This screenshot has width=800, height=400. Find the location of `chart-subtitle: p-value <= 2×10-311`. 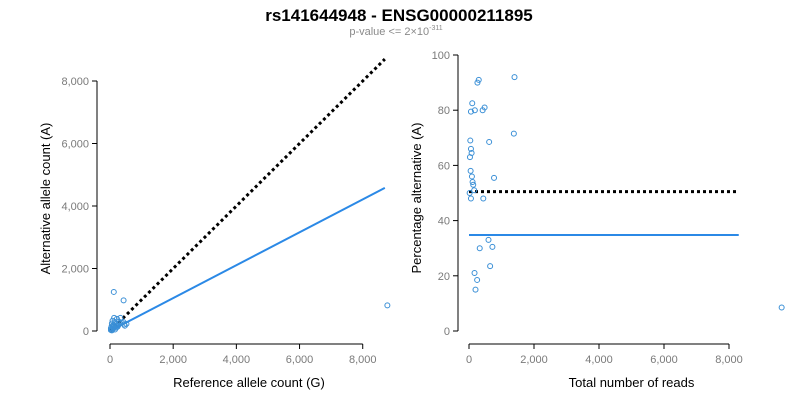

chart-subtitle: p-value <= 2×10-311 is located at coordinates (395, 31).